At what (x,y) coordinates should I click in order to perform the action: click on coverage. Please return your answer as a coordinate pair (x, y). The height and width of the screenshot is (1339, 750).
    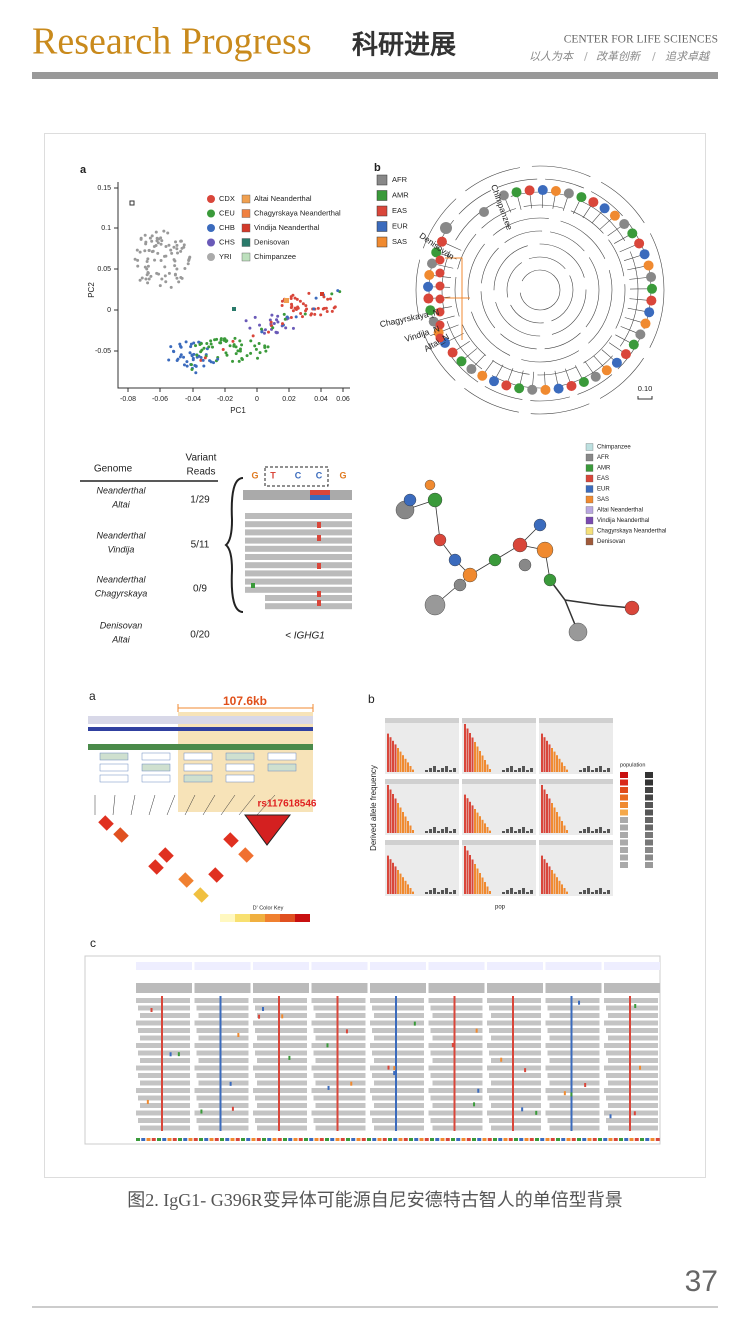
    Looking at the image, I should click on (398, 988).